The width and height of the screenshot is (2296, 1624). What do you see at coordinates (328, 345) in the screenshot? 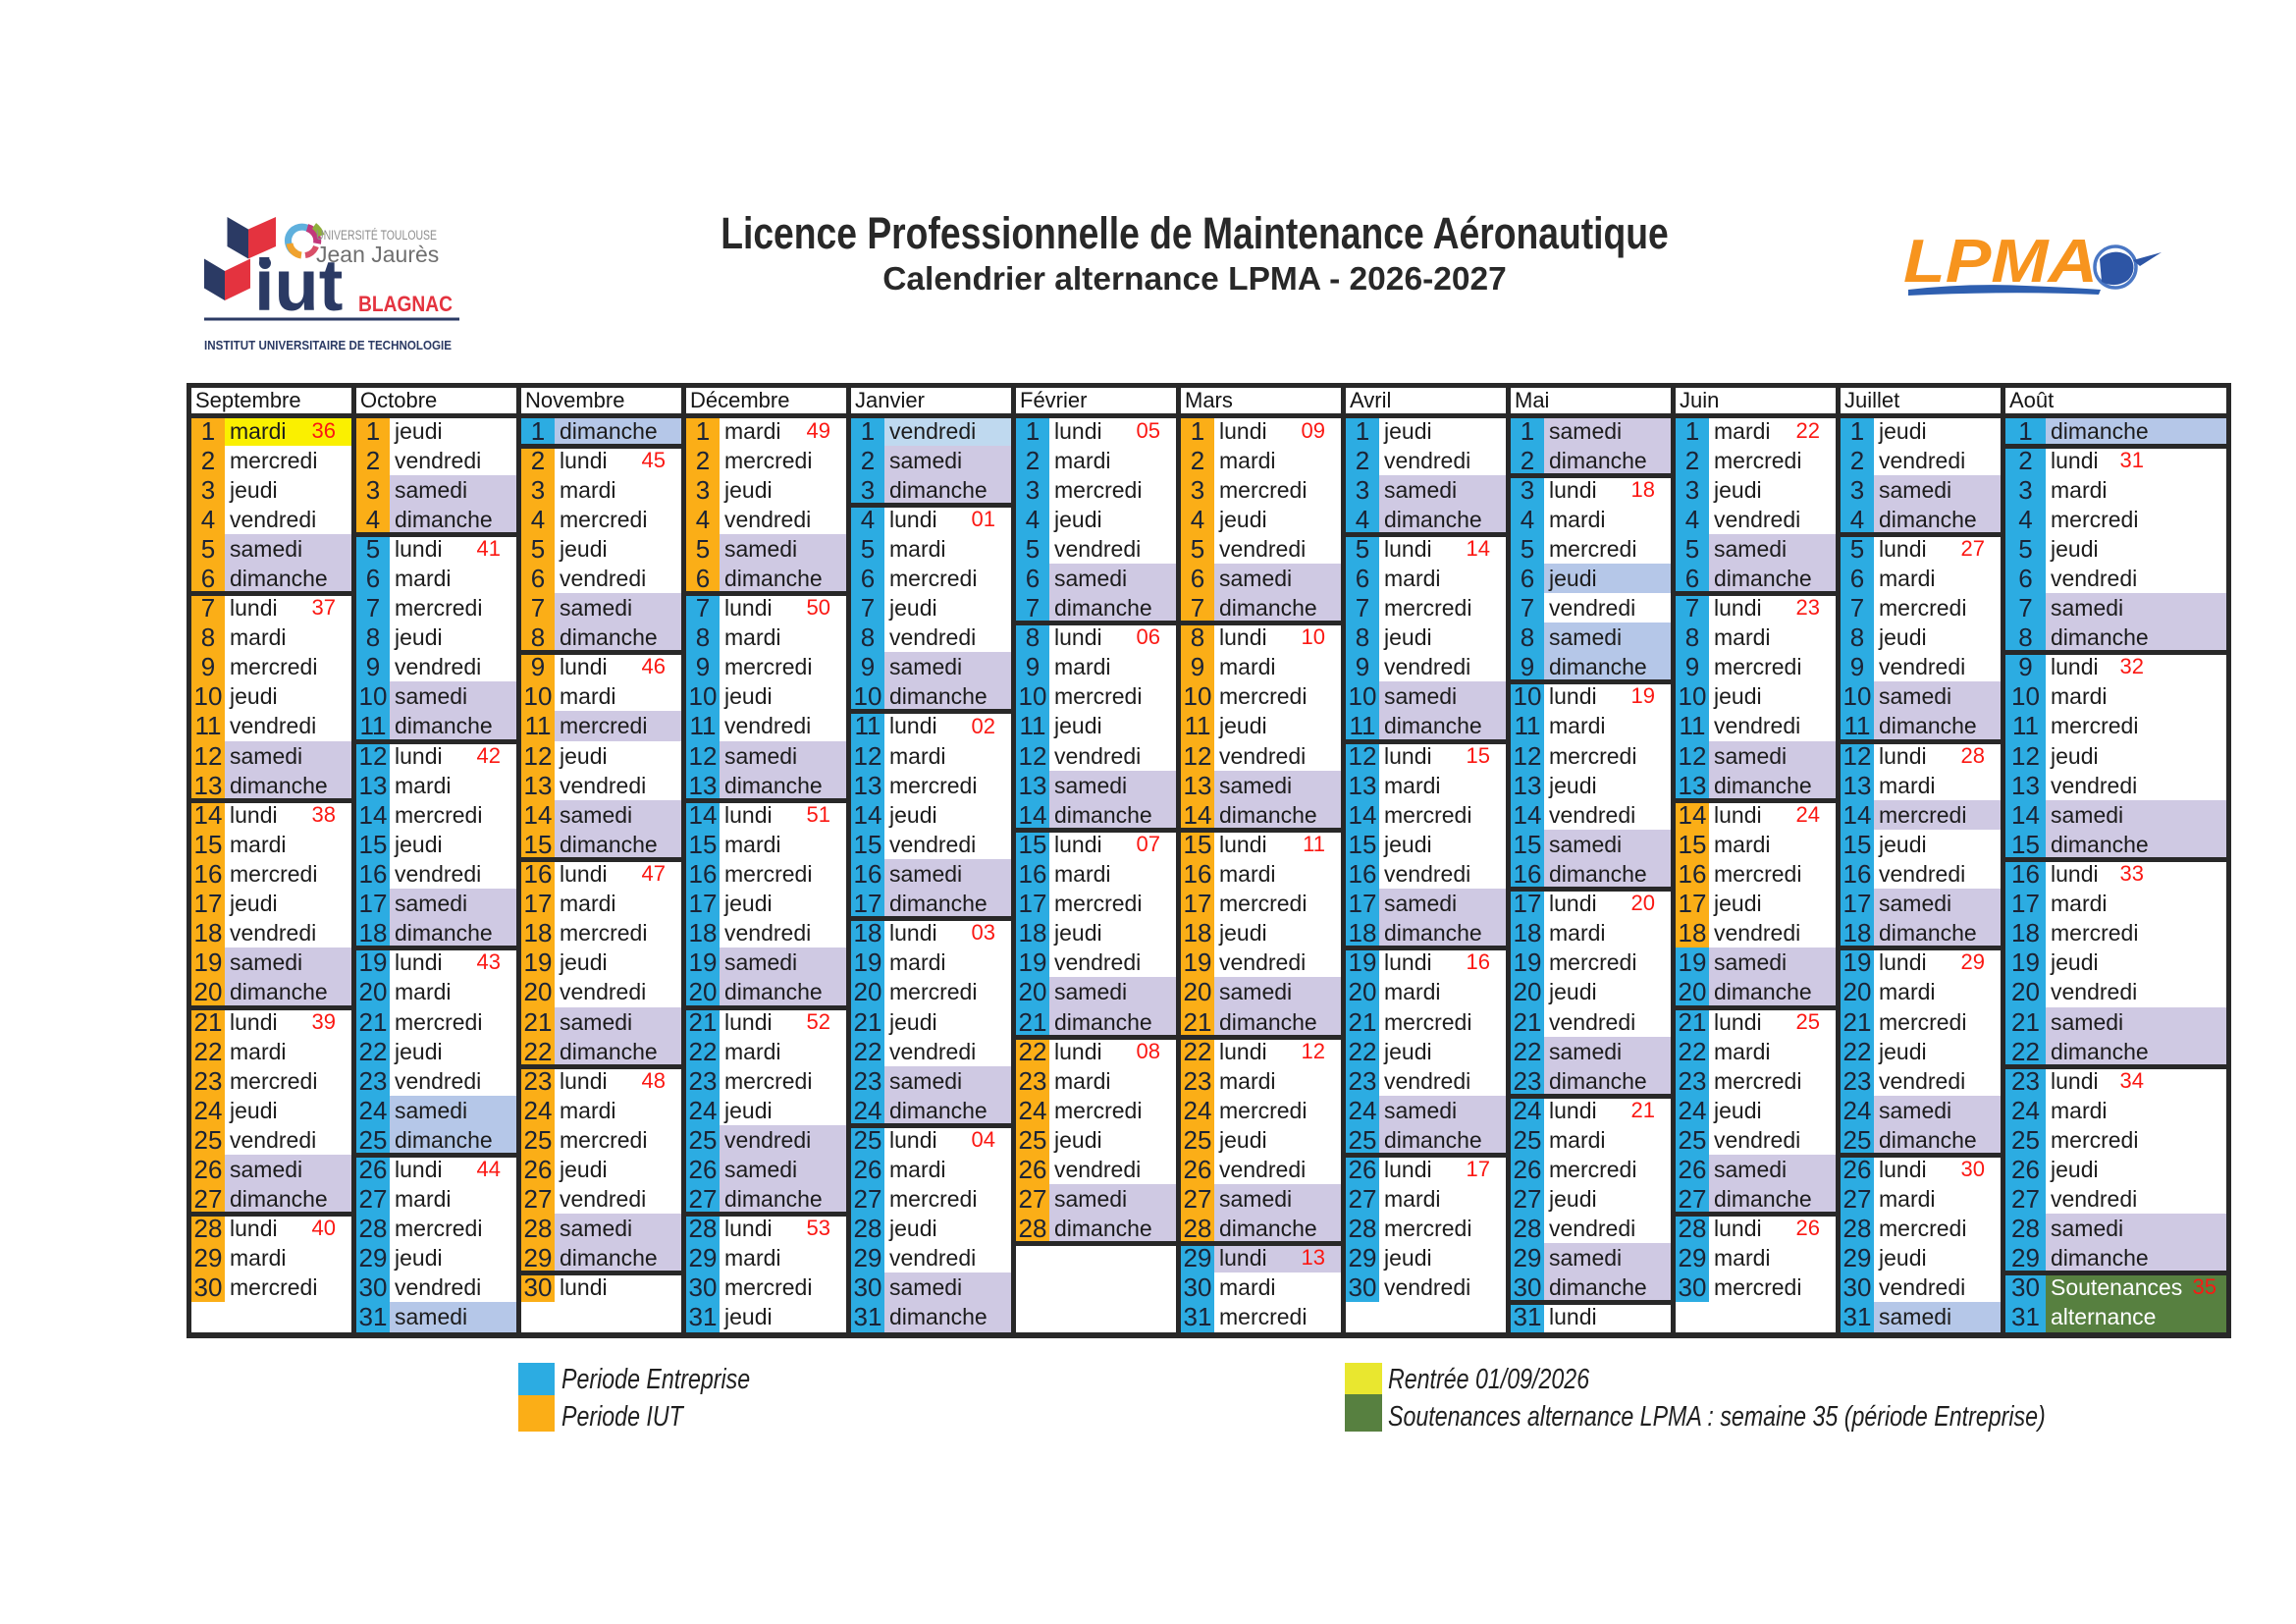
I see `svg-text:INSTITUT UNIVERSITAIRE DE TECH: INSTITUT UNIVERSITAIRE DE TECHNOLOGIE` at bounding box center [328, 345].